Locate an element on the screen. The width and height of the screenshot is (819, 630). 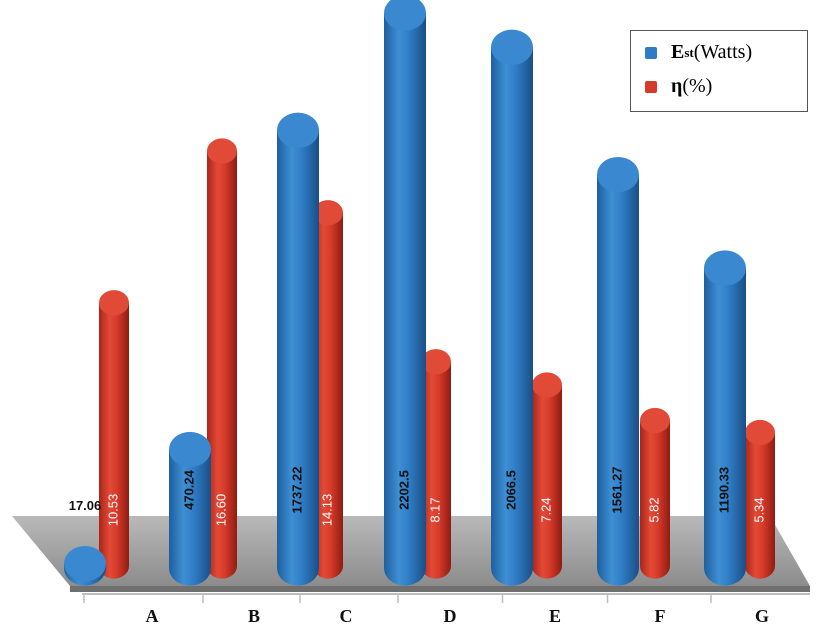
bar-eta-A is located at coordinates (114, 434).